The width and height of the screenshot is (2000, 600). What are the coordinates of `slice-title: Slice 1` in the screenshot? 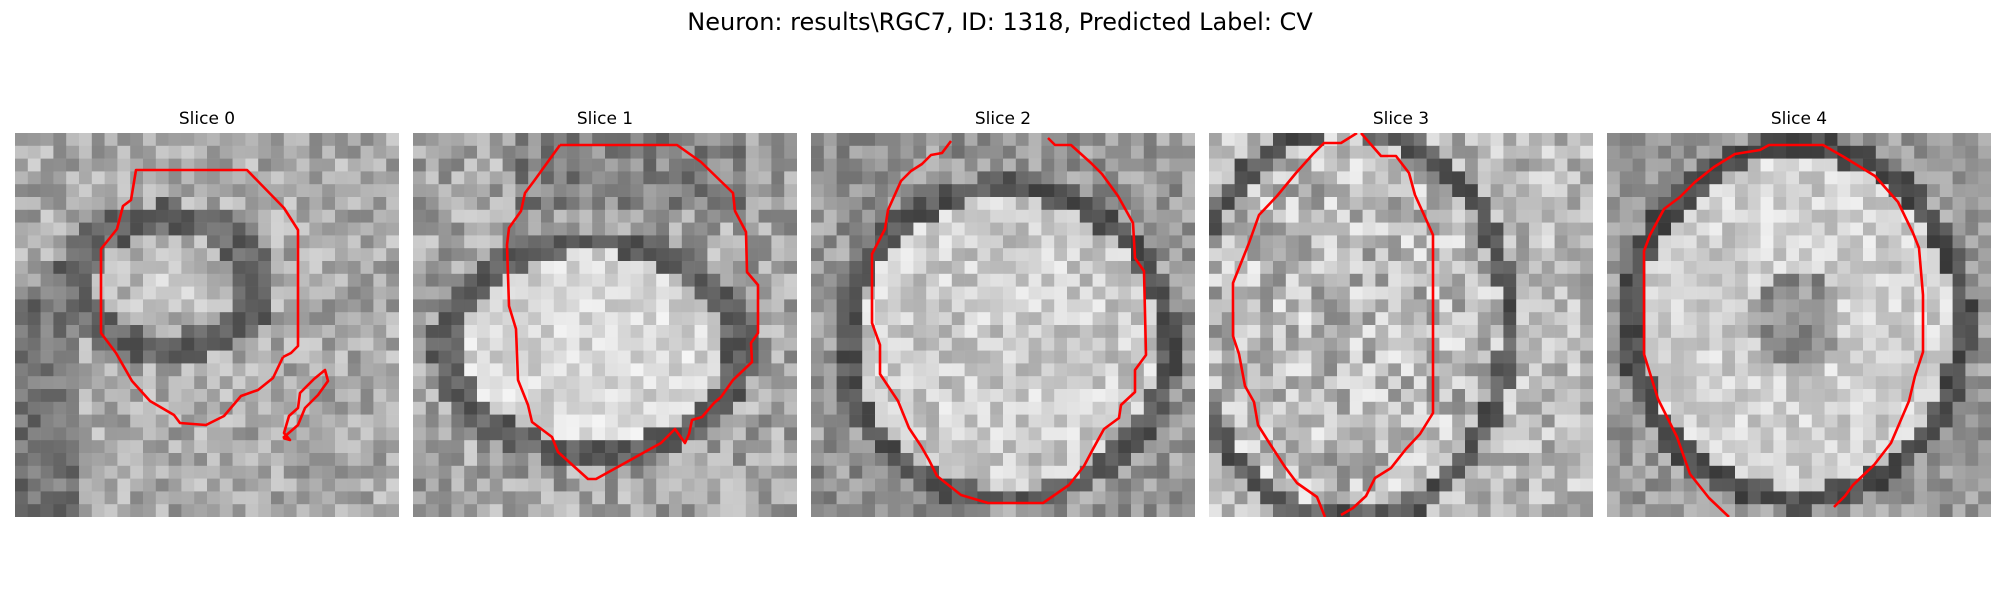 It's located at (605, 119).